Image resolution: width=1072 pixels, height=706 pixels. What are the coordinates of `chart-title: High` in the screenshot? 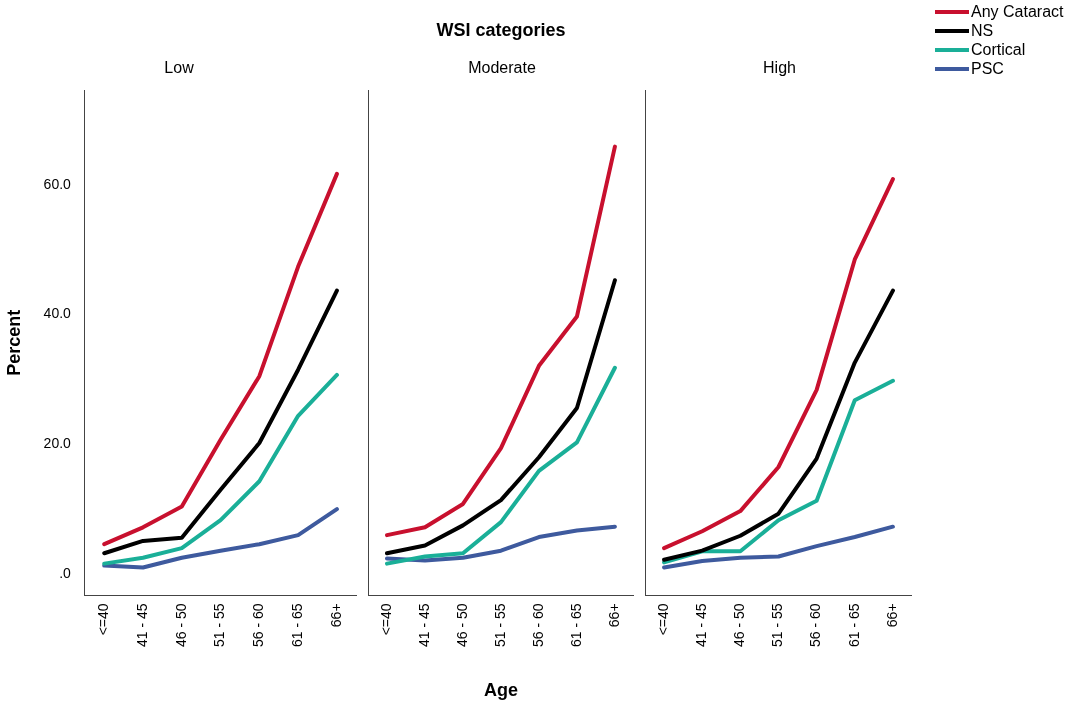 It's located at (779, 68).